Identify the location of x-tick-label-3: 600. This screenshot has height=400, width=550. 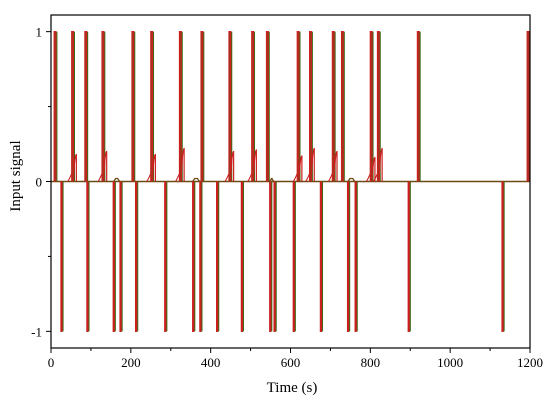
(291, 362).